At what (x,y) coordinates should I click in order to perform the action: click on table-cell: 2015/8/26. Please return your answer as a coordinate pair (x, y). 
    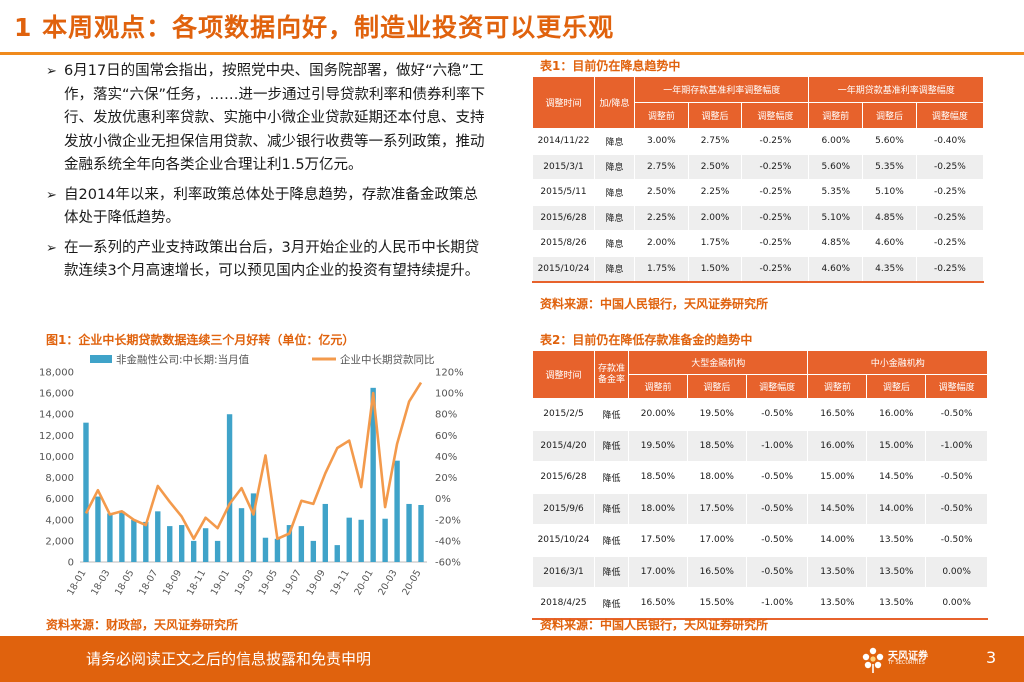
    Looking at the image, I should click on (563, 243).